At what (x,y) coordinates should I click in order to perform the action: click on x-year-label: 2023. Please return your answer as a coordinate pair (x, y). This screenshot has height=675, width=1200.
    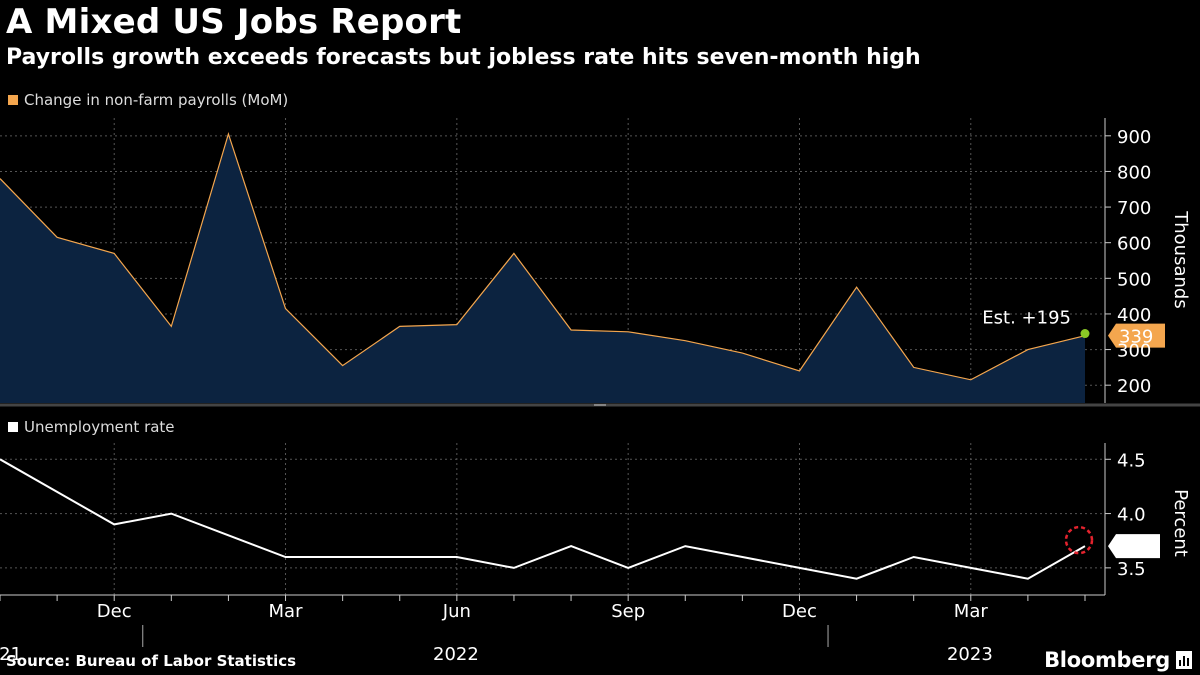
    Looking at the image, I should click on (970, 654).